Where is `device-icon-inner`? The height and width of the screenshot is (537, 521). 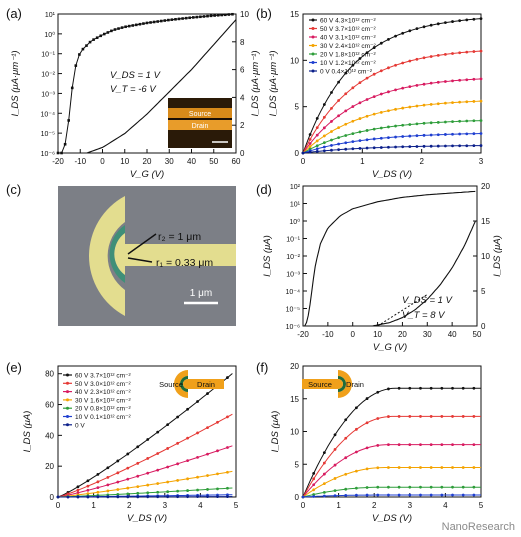
device-icon-inner is located at coordinates (185, 384).